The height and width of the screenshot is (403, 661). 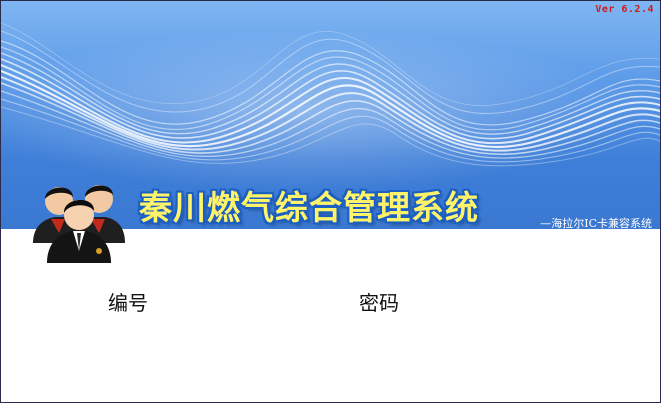 What do you see at coordinates (624, 9) in the screenshot?
I see `version-label: Ver 6.2.4` at bounding box center [624, 9].